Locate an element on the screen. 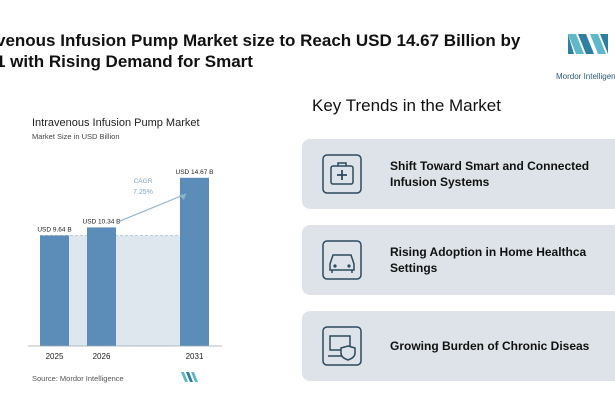 The height and width of the screenshot is (410, 615). trend-label-2-line-1: Rising Adoption in Home Healthca is located at coordinates (488, 252).